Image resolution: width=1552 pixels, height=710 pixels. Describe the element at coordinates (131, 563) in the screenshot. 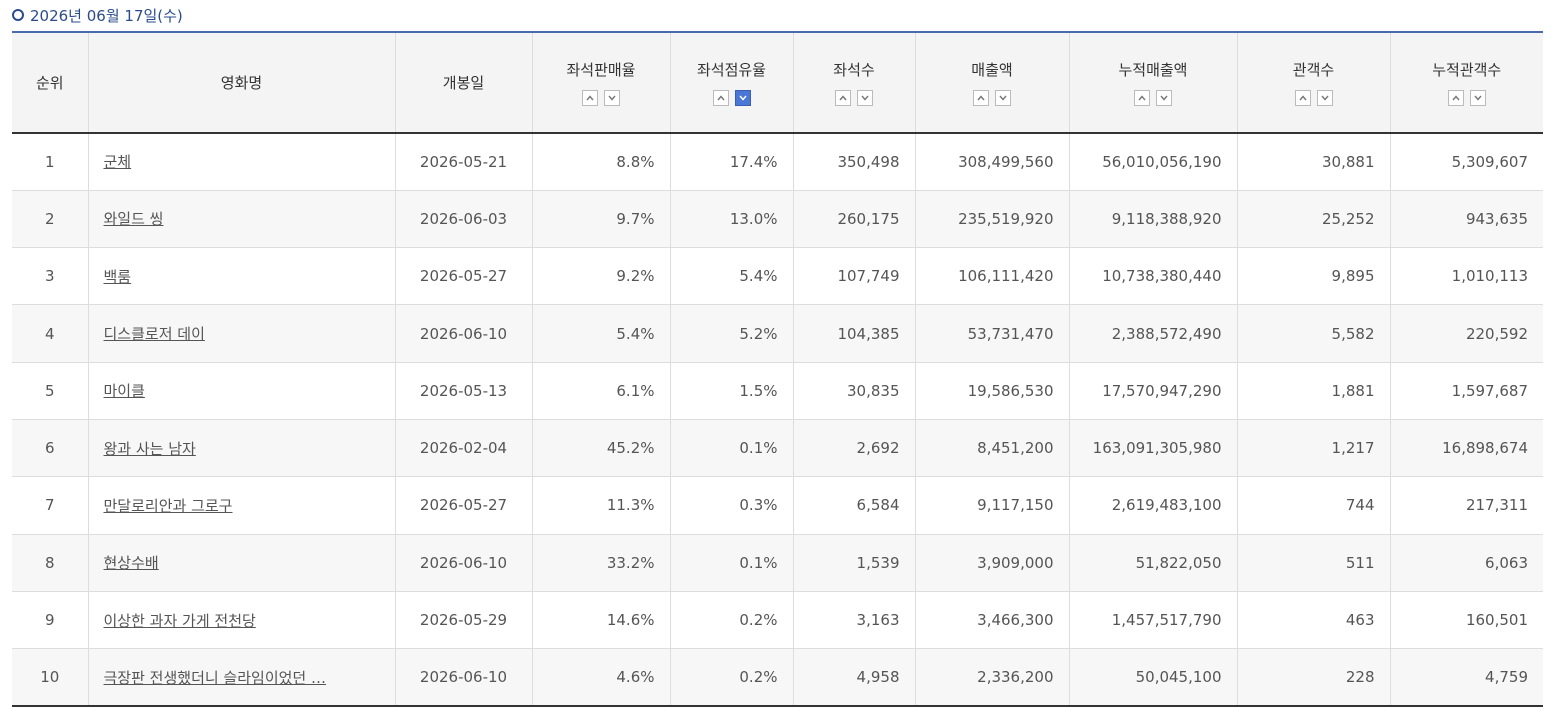

I see `movie-title-link: 현상수배` at that location.